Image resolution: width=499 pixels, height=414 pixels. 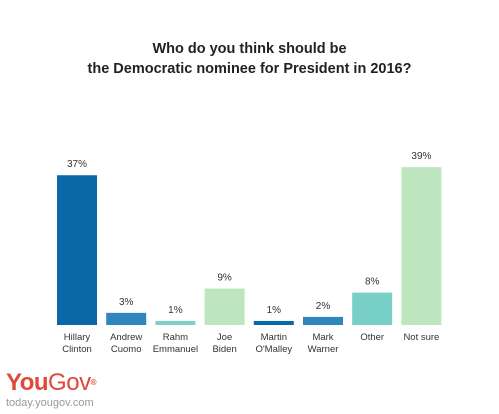 I want to click on value-label-5: 2%, so click(x=323, y=306).